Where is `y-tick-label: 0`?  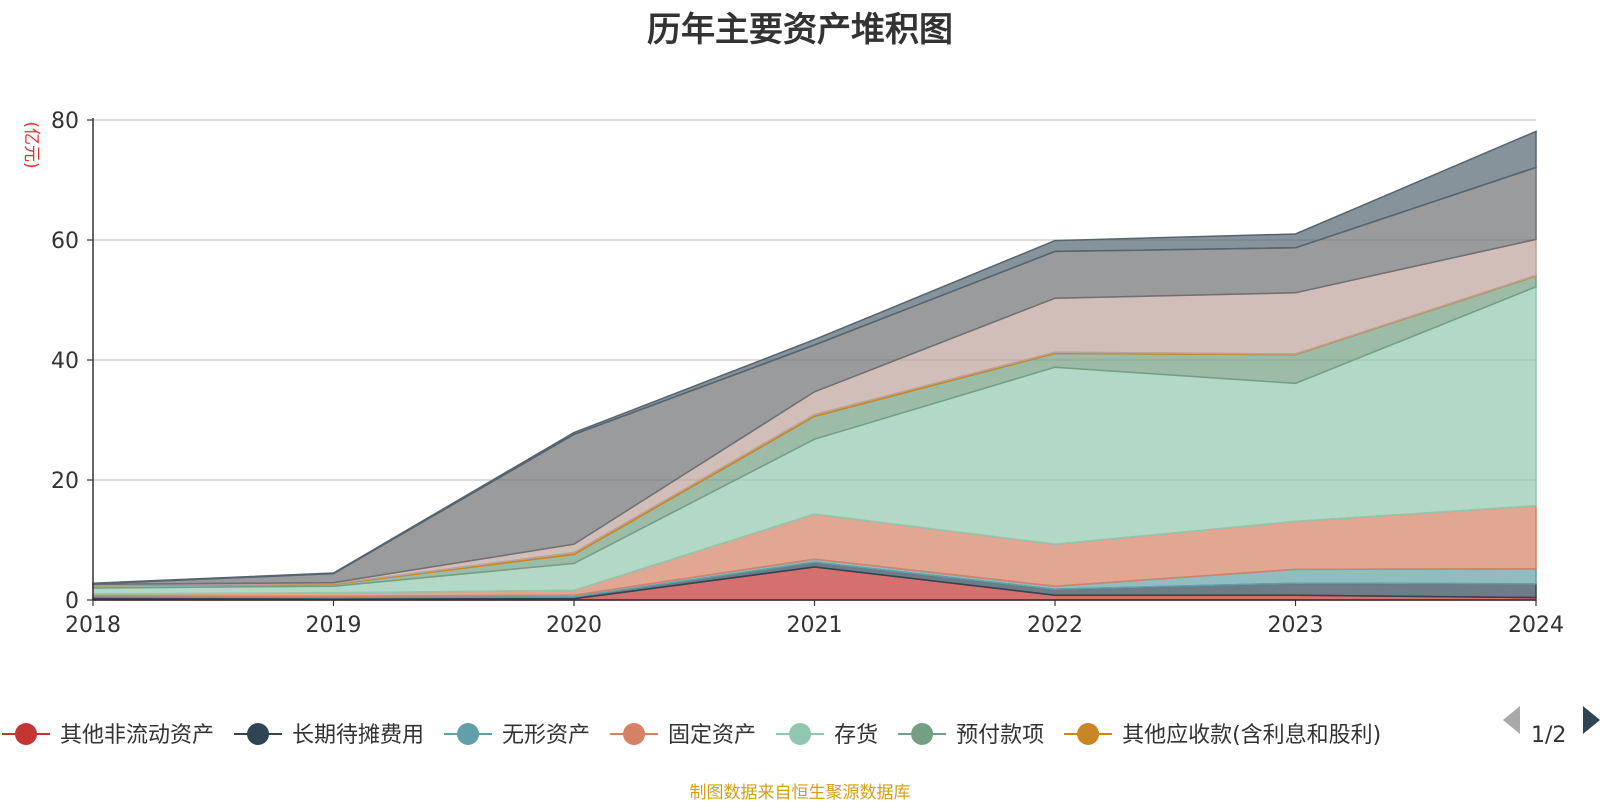 y-tick-label: 0 is located at coordinates (72, 601).